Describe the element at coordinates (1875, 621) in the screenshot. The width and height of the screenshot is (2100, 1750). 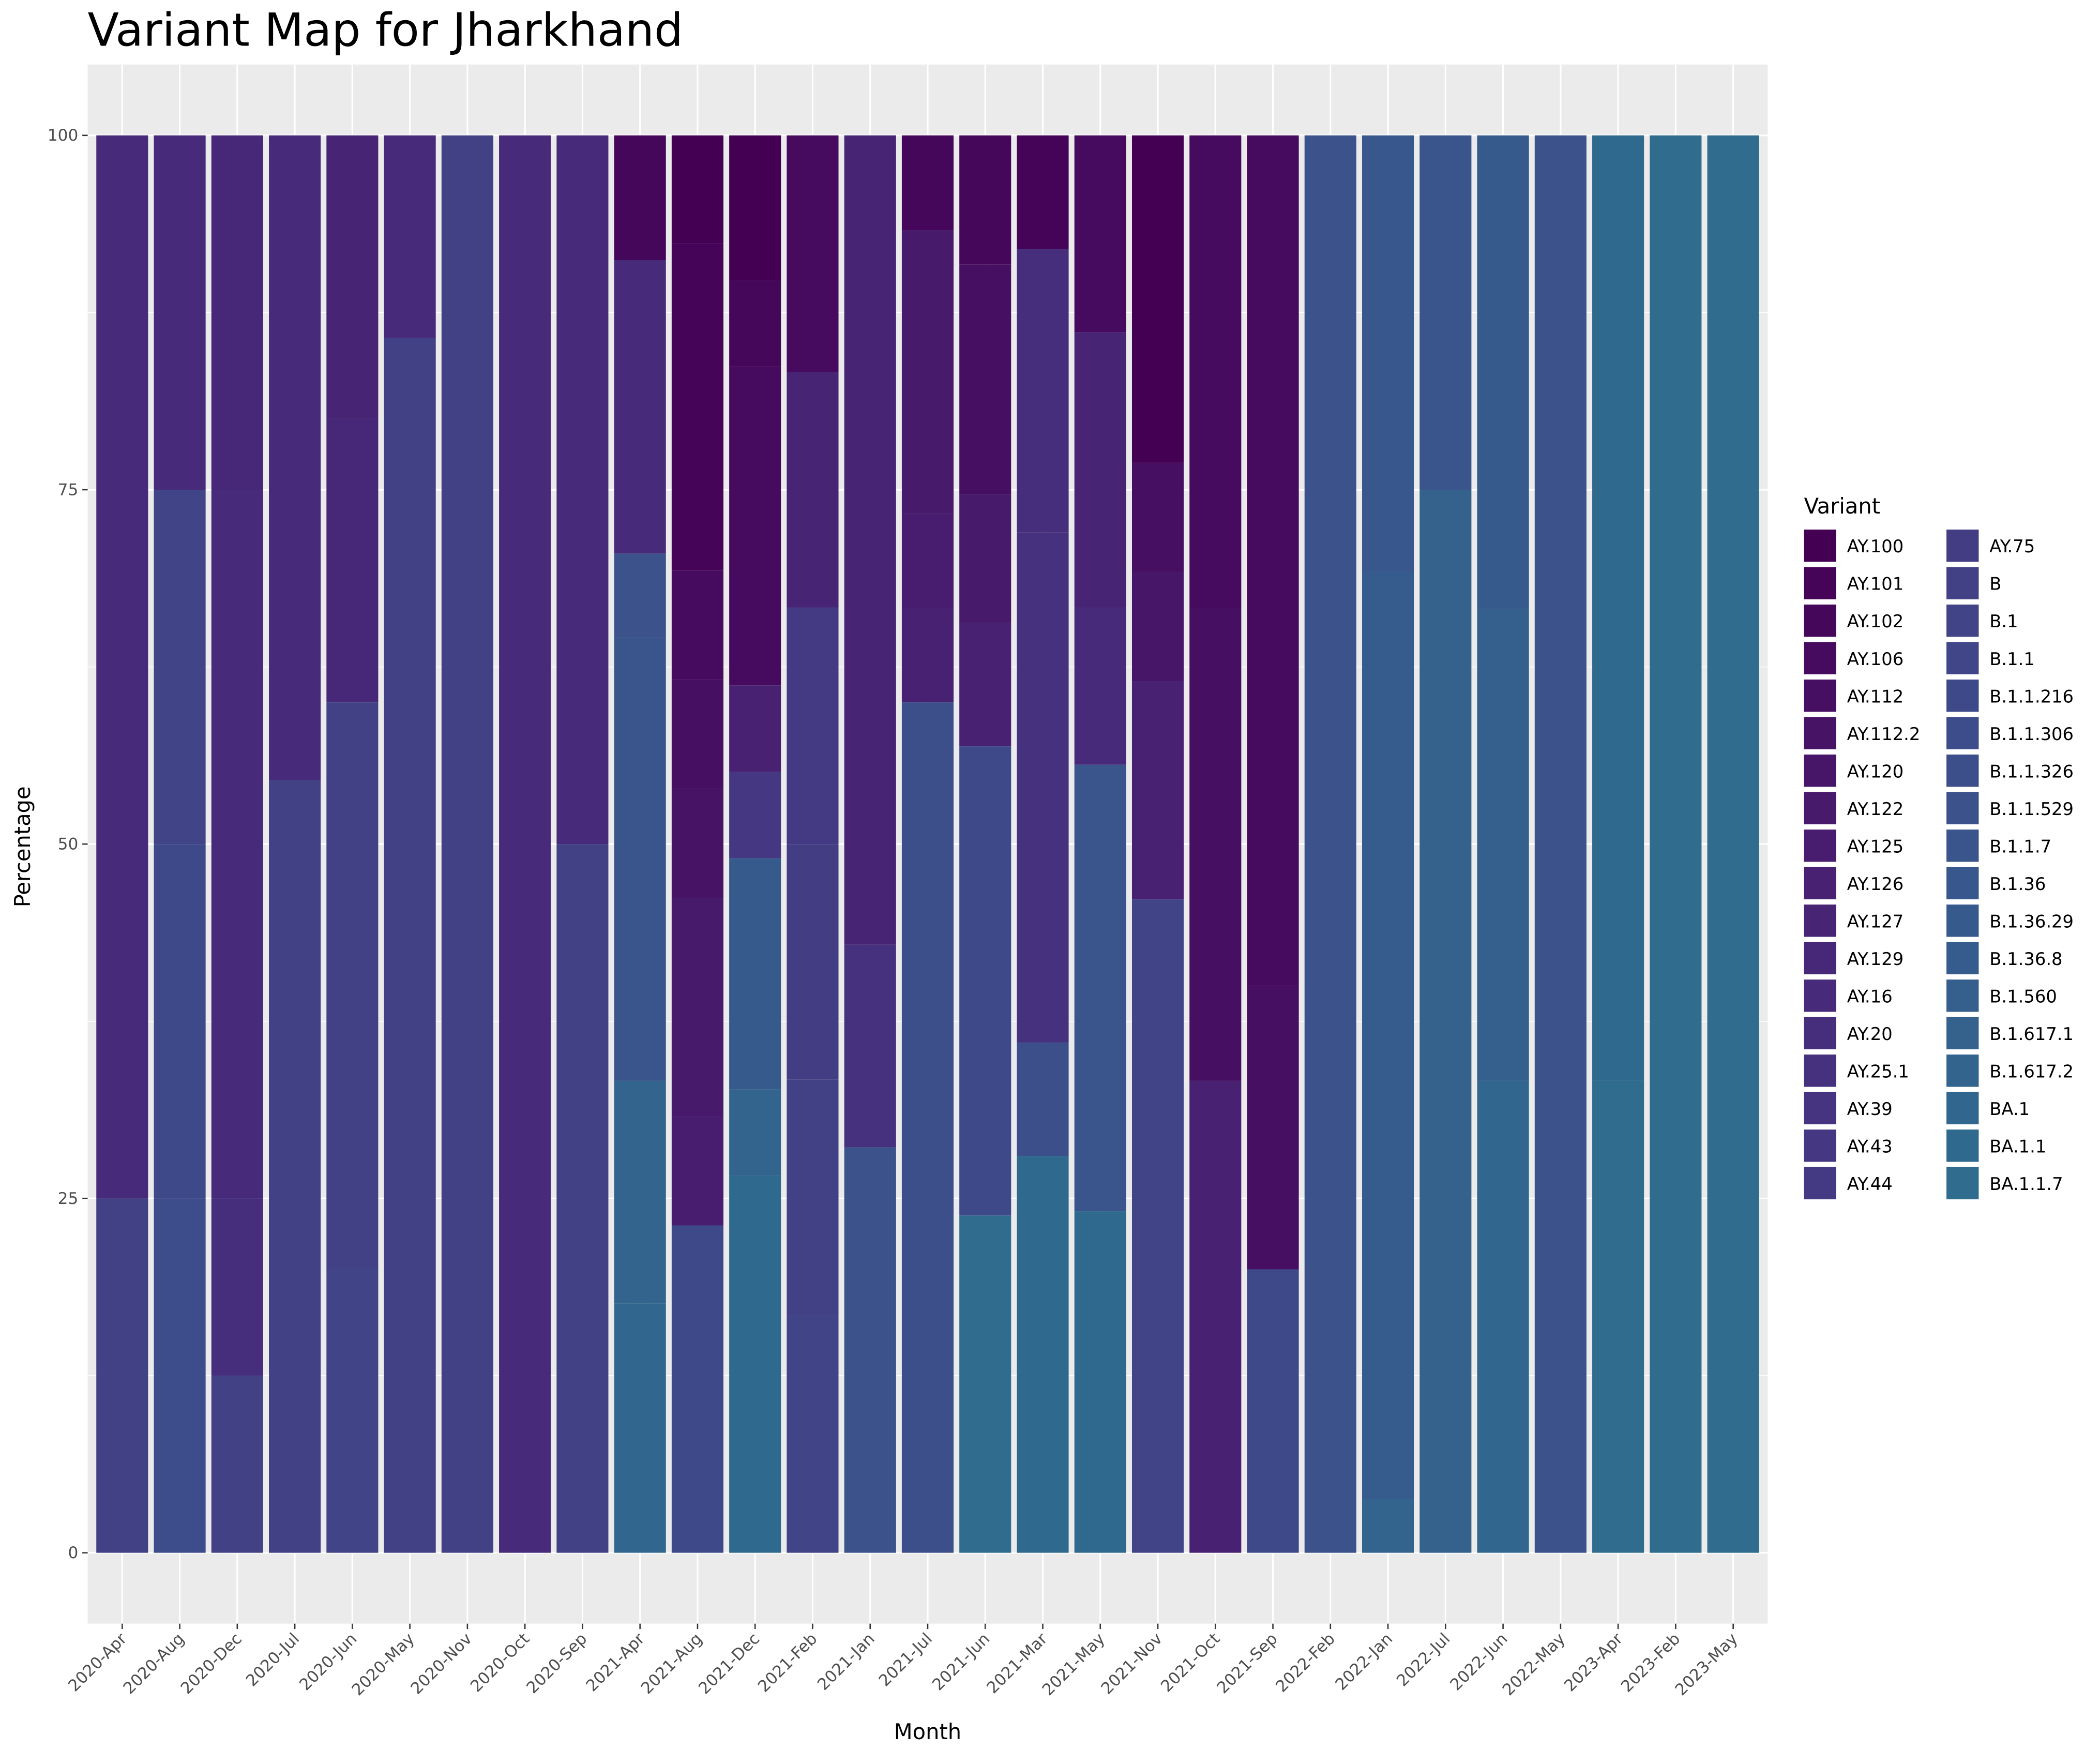
I see `legend-label: AY.102` at that location.